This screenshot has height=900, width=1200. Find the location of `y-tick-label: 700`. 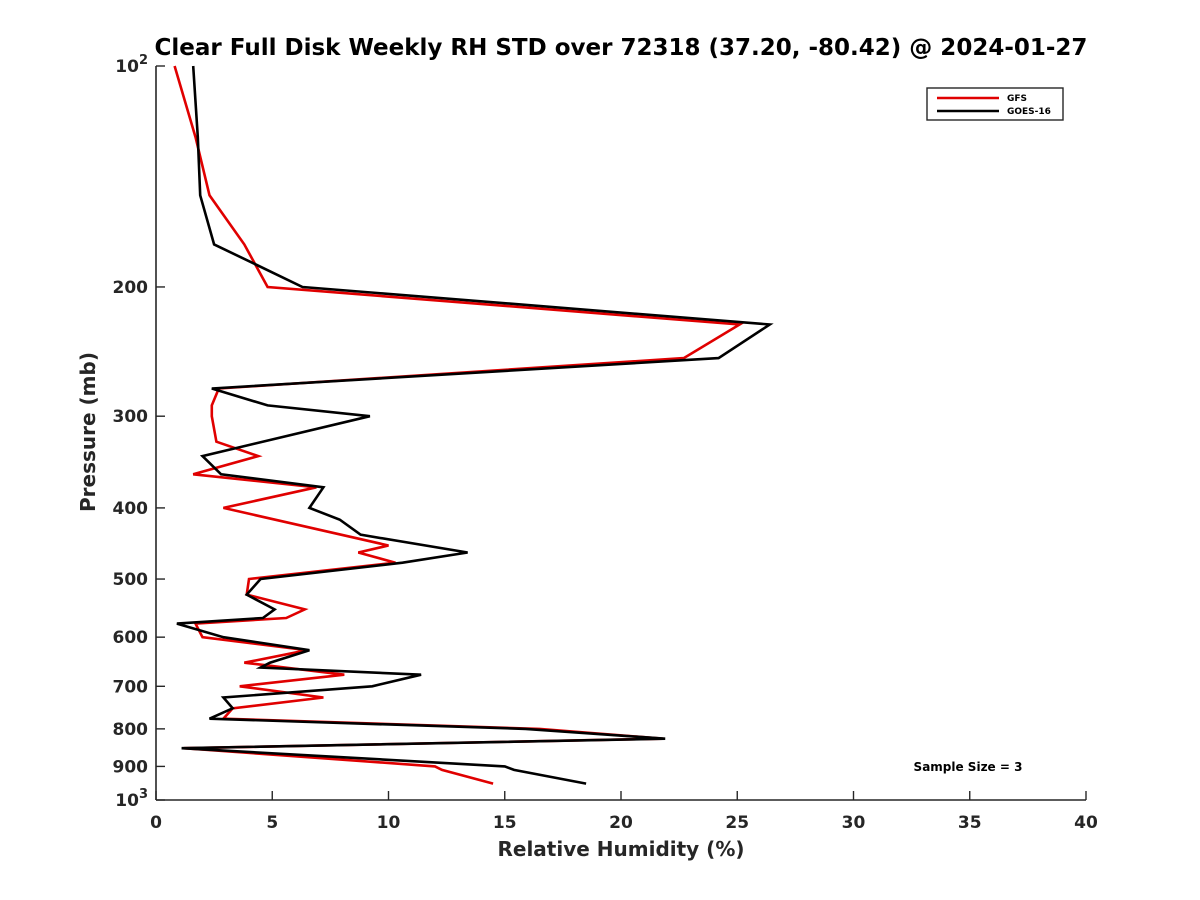

y-tick-label: 700 is located at coordinates (131, 687).